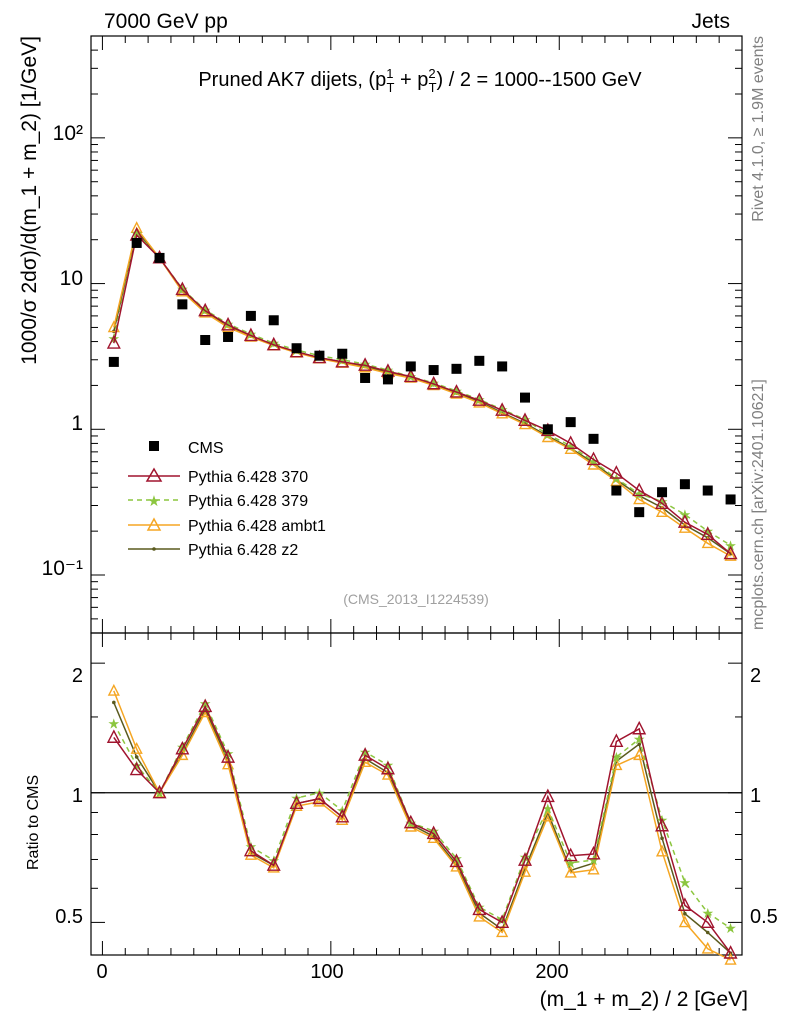  What do you see at coordinates (644, 999) in the screenshot?
I see `x-axis-label: (m_1 + m_2) / 2 [GeV]` at bounding box center [644, 999].